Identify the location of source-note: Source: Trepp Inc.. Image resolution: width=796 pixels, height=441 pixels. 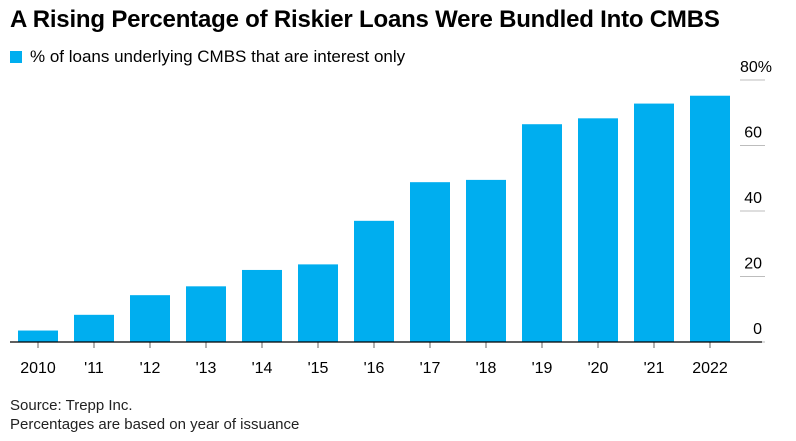
(71, 405).